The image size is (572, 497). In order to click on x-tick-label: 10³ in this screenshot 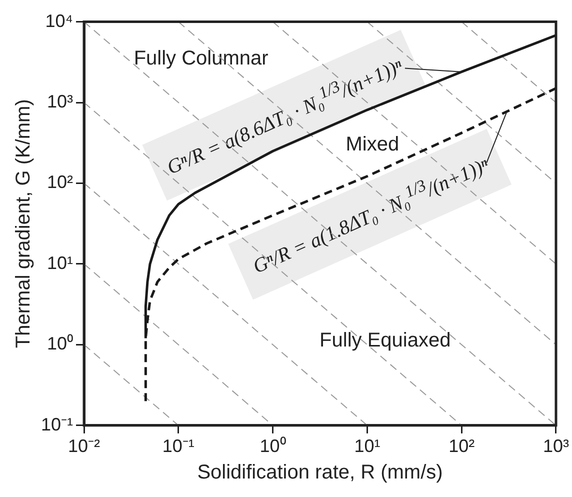, I will do `click(556, 446)`.